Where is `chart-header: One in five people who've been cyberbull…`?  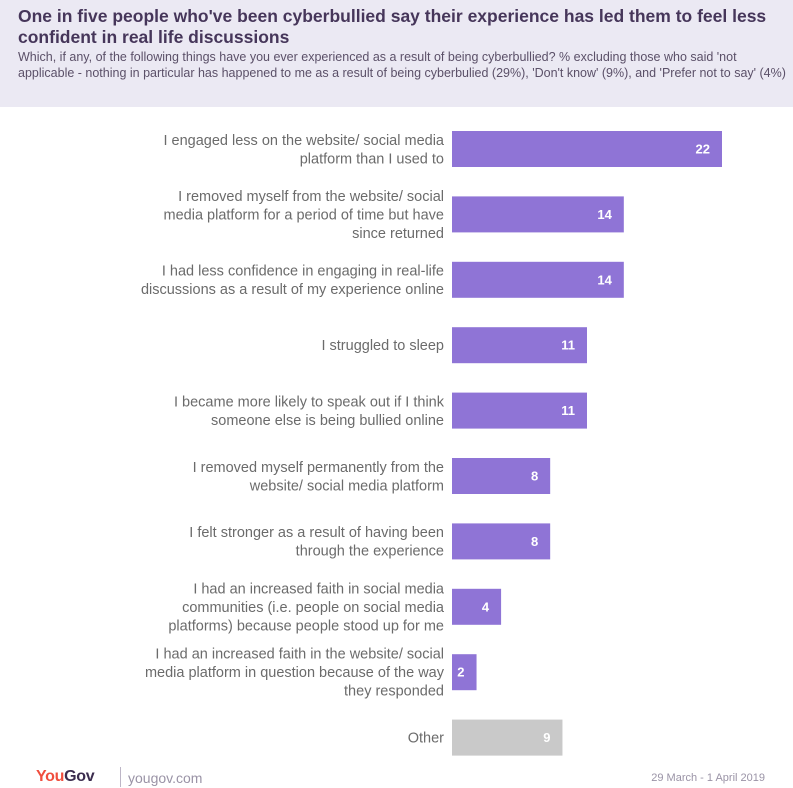
chart-header: One in five people who've been cyberbull… is located at coordinates (396, 53).